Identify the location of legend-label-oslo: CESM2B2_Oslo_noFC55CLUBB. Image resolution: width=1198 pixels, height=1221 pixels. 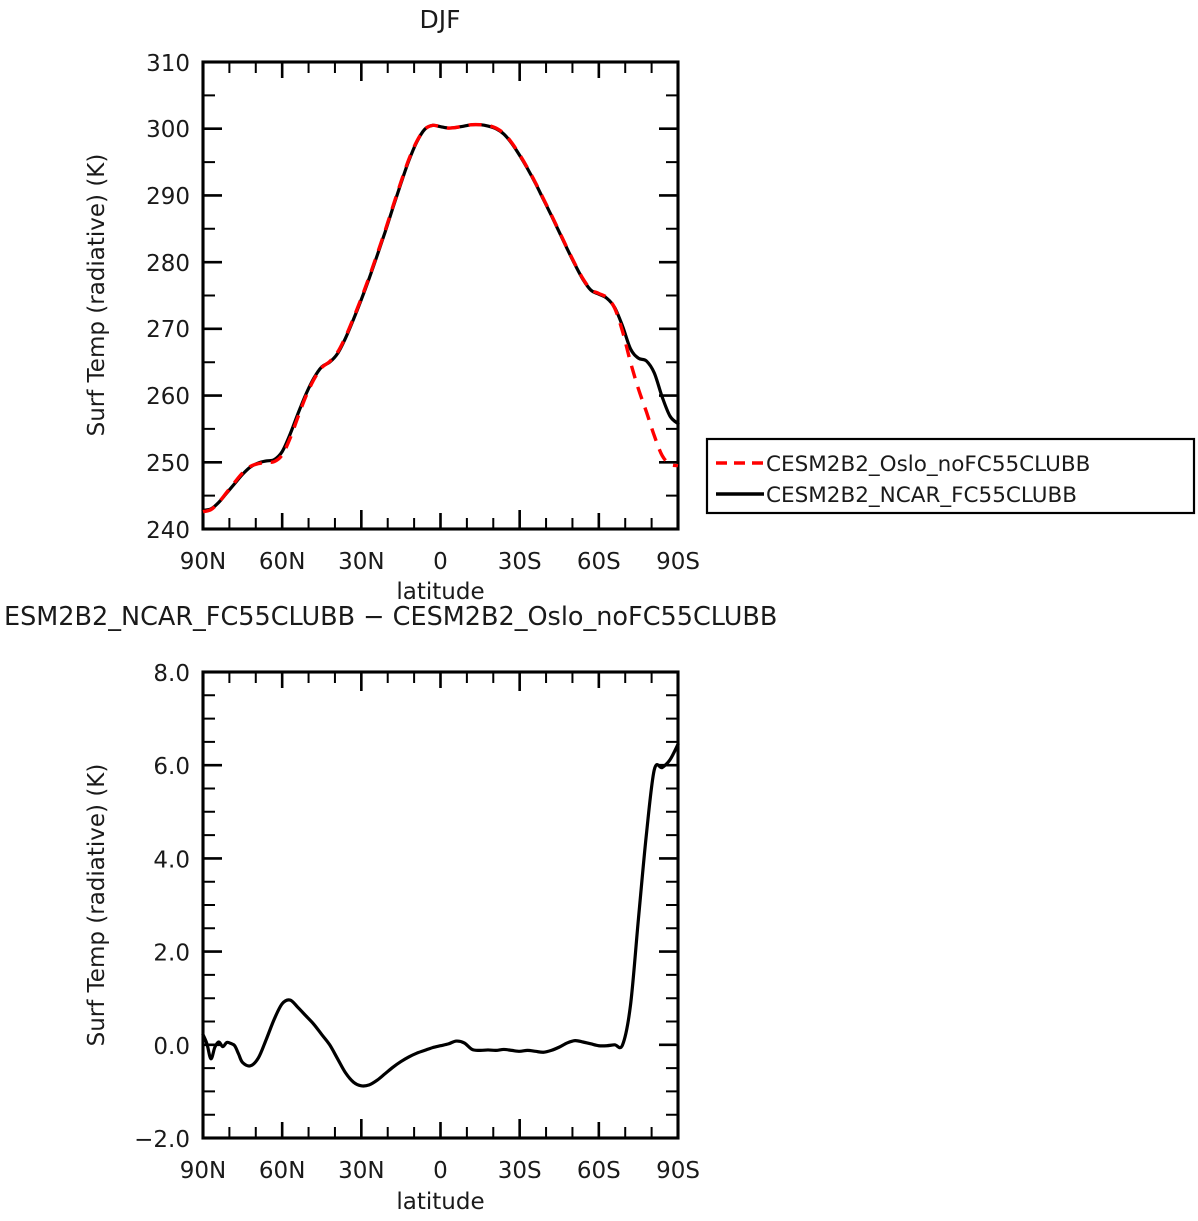
(928, 464).